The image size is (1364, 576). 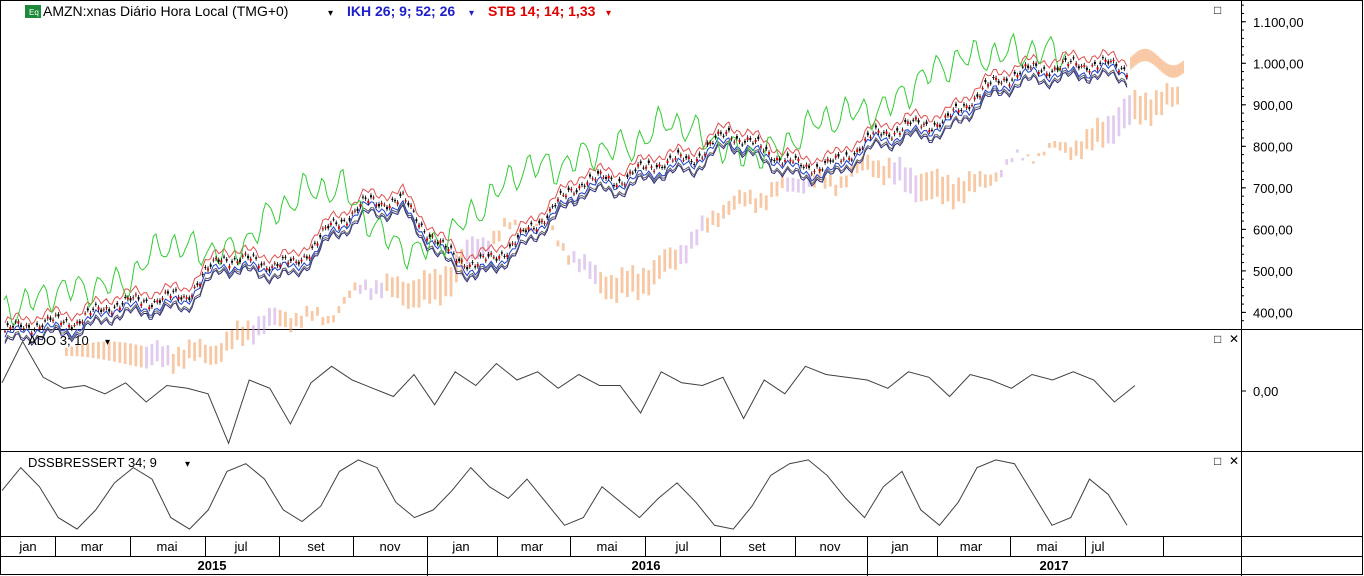 I want to click on dss-panel: DSSBRESSERT 34; 9 ▾, so click(x=564, y=492).